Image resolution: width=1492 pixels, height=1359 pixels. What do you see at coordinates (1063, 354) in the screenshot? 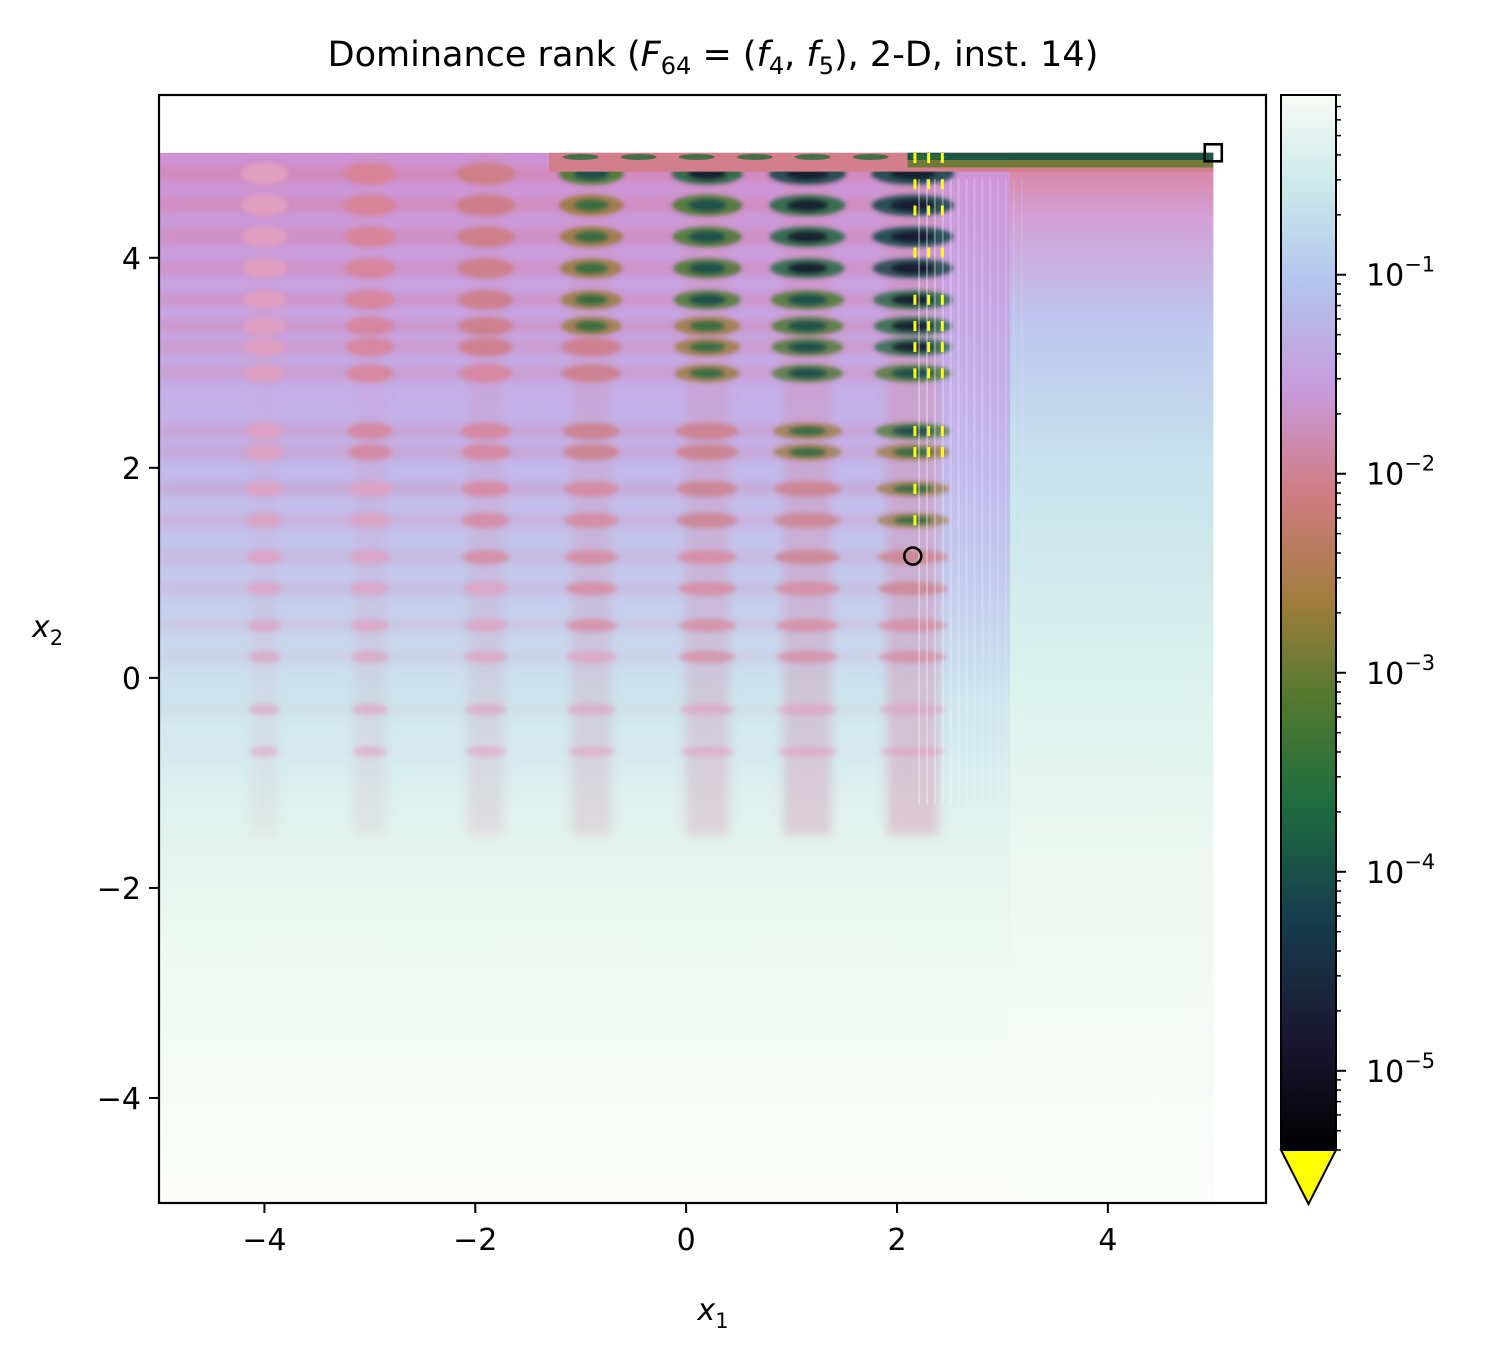
I see `markers` at bounding box center [1063, 354].